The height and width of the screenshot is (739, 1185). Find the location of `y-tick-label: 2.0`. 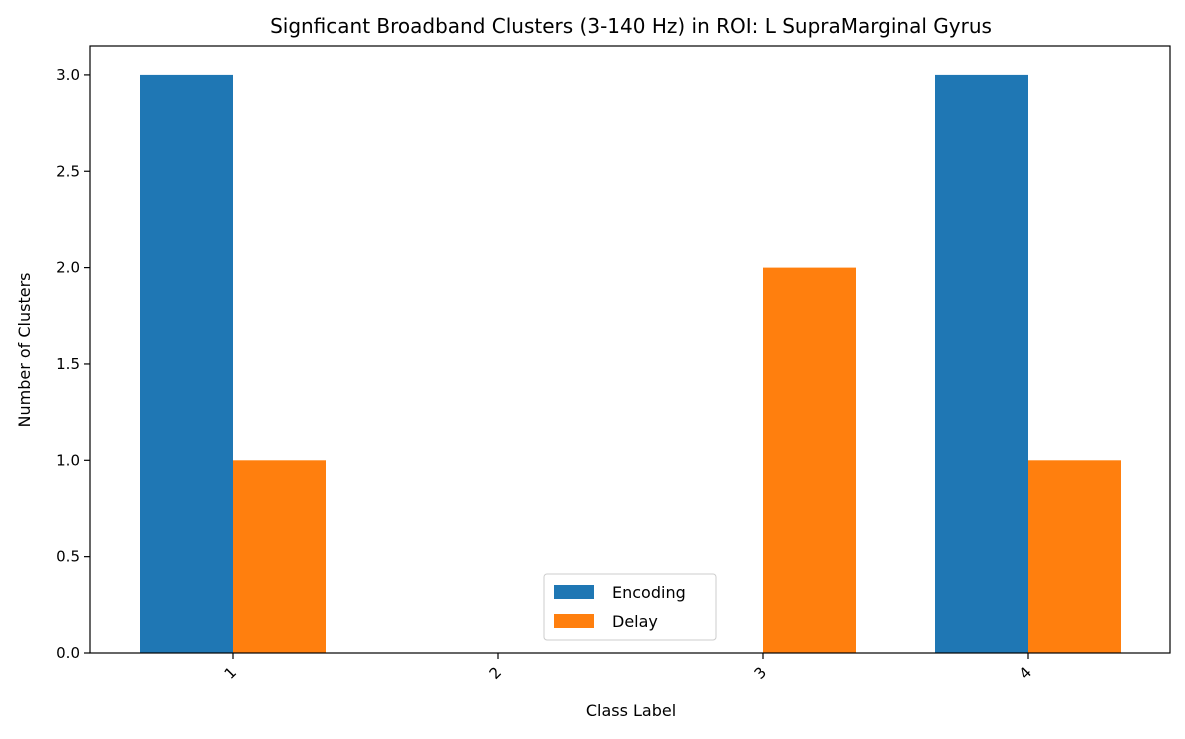

y-tick-label: 2.0 is located at coordinates (68, 268).